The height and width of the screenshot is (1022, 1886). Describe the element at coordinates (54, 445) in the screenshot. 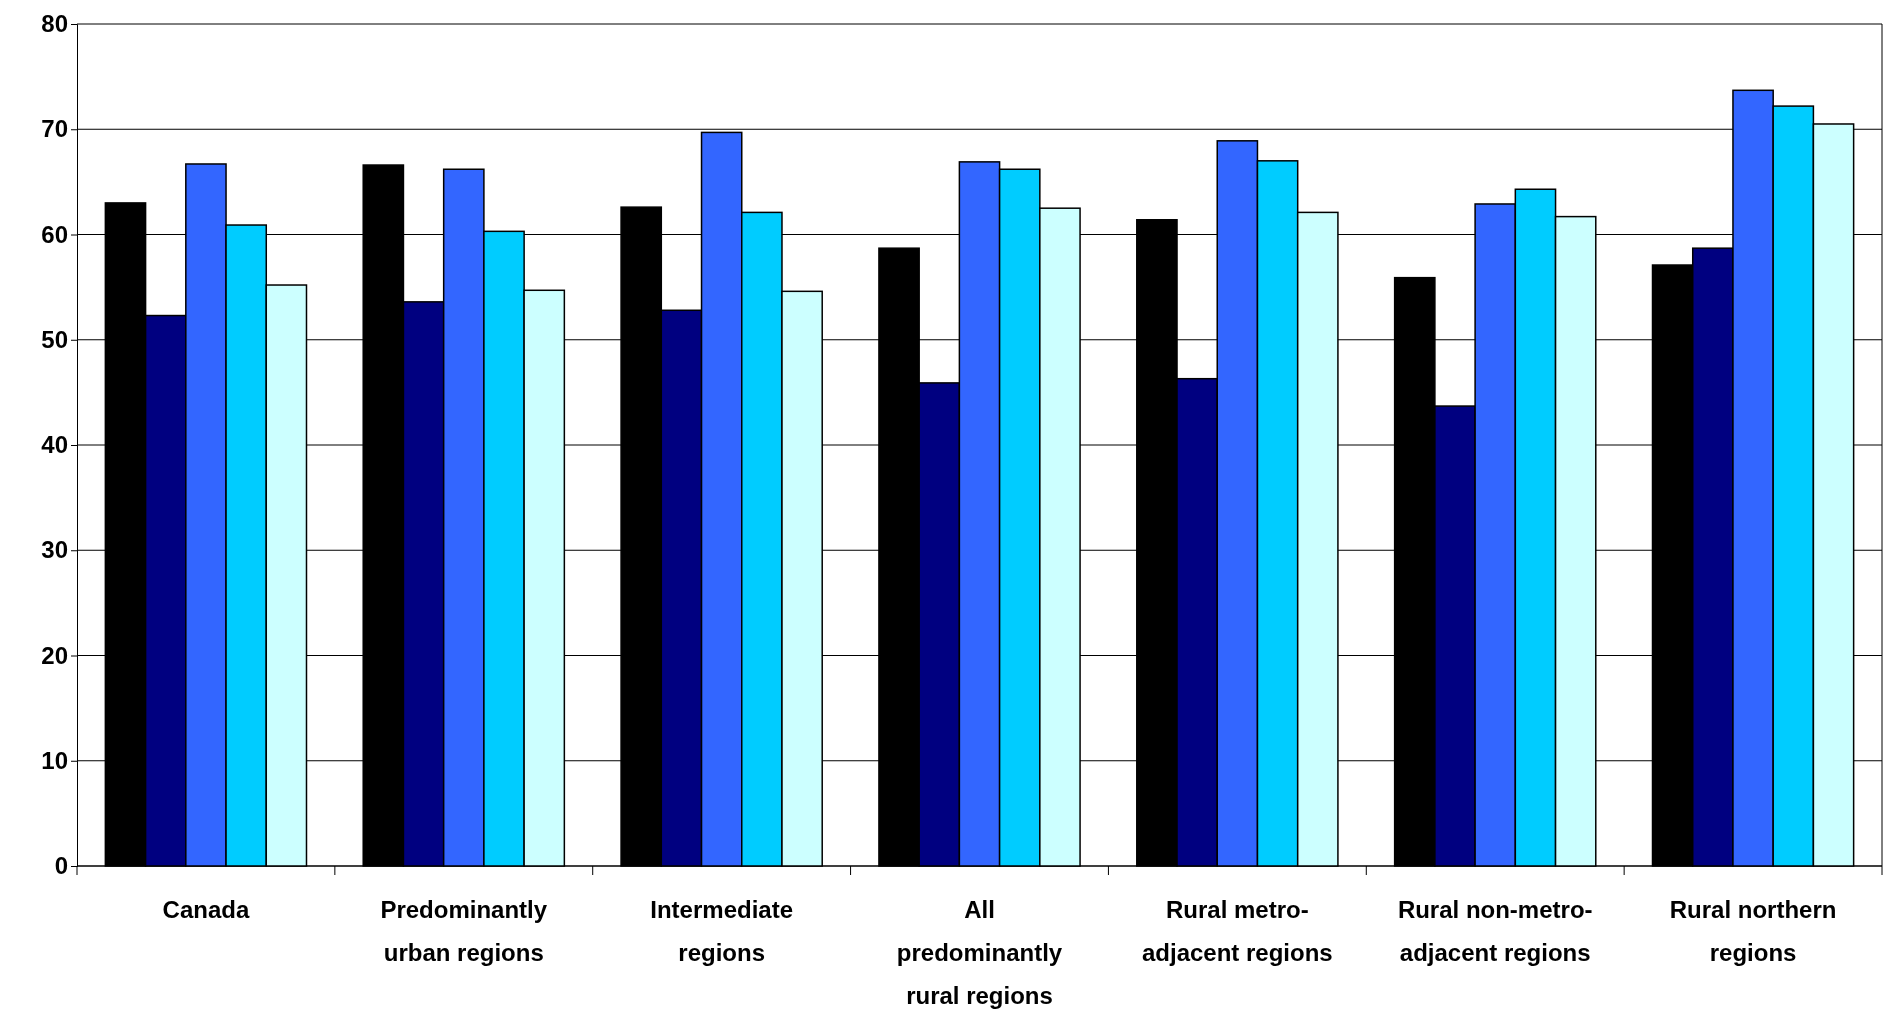

I see `y-tick-label: 40` at that location.